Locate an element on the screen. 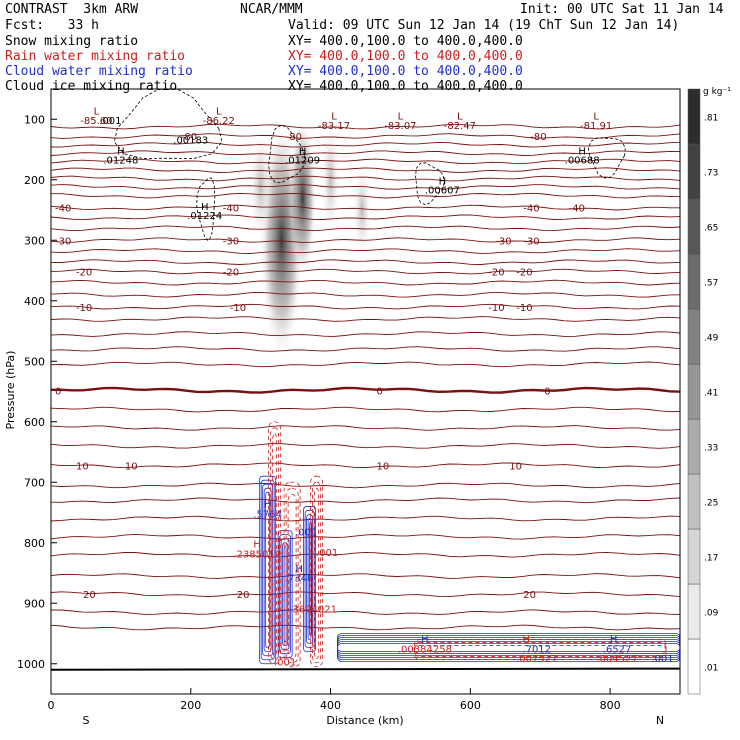 This screenshot has width=740, height=740. x-axis: 0 200 400 600 800 is located at coordinates (334, 700).